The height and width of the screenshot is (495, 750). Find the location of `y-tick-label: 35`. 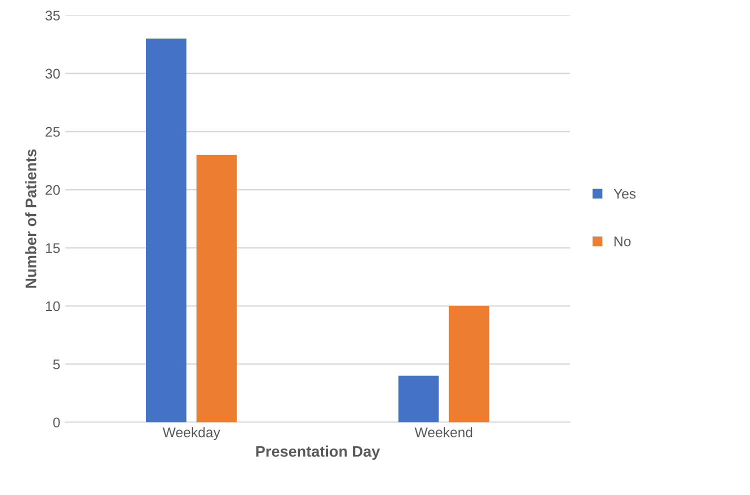

y-tick-label: 35 is located at coordinates (52, 15).